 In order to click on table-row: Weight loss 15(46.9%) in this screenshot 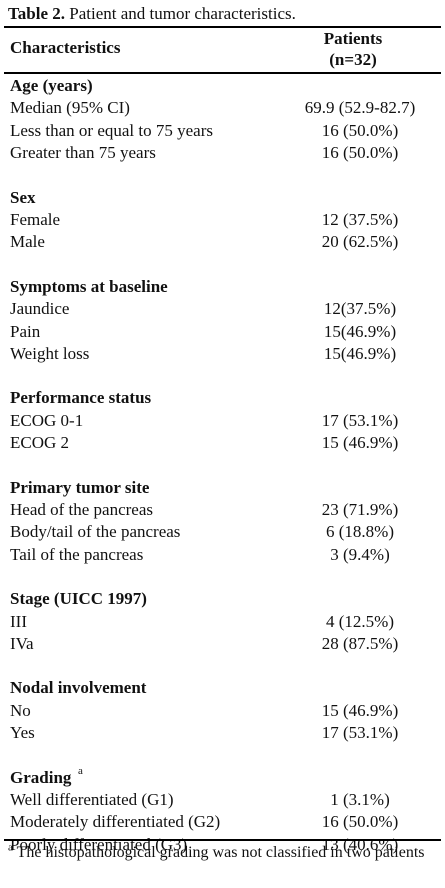, I will do `click(222, 354)`.